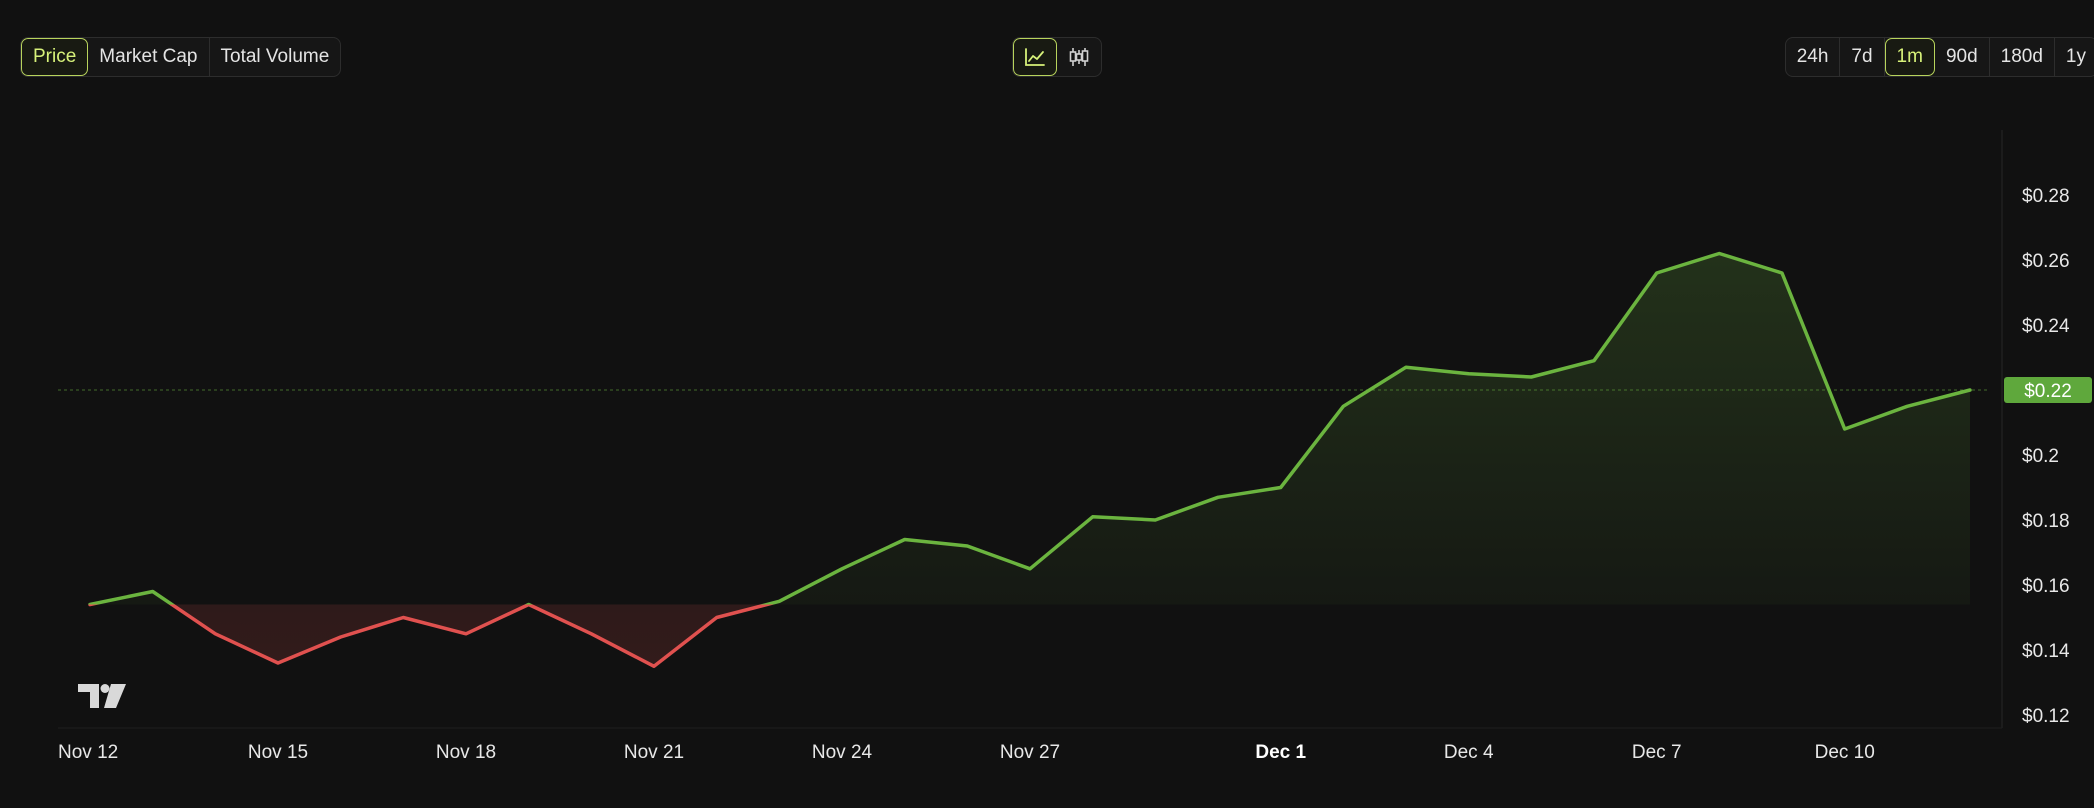  Describe the element at coordinates (1862, 57) in the screenshot. I see `range-7d-button: 7d` at that location.